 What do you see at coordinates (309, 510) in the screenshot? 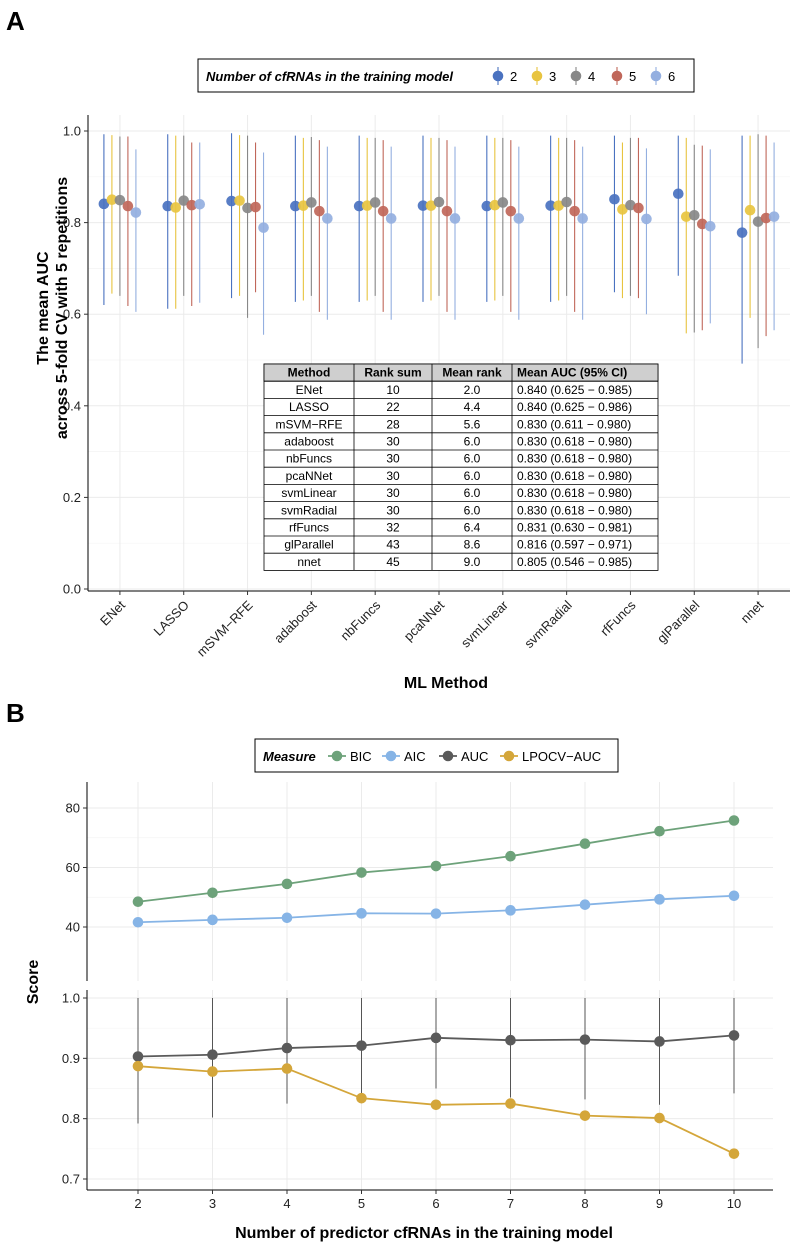
I see `table-cell: svmRadial` at bounding box center [309, 510].